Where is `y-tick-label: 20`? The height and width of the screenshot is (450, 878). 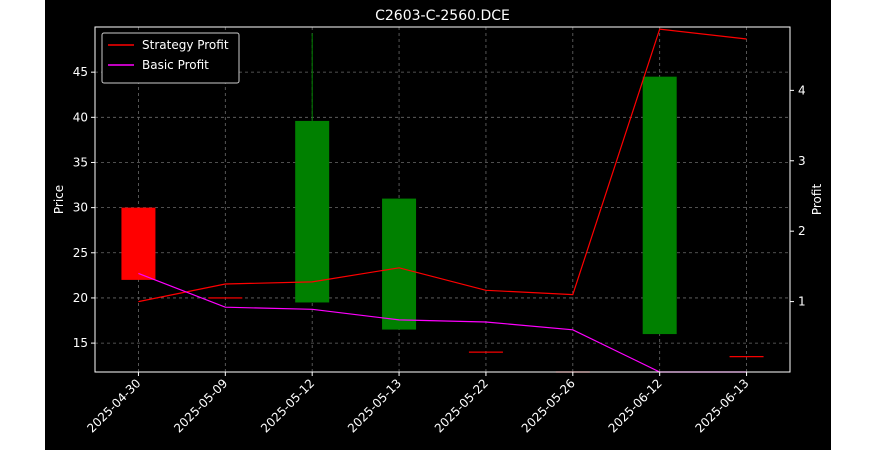 y-tick-label: 20 is located at coordinates (80, 298).